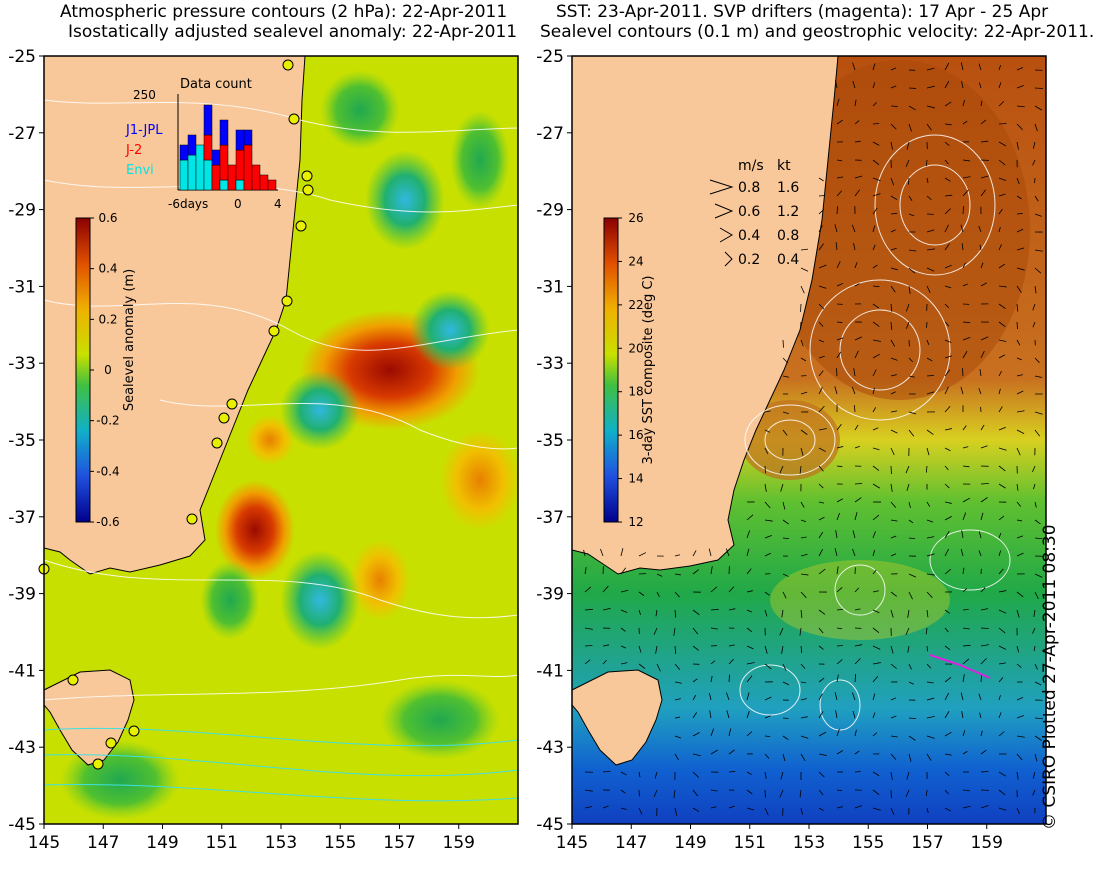 The image size is (1100, 870). Describe the element at coordinates (230, 600) in the screenshot. I see `sla-green-patch` at that location.